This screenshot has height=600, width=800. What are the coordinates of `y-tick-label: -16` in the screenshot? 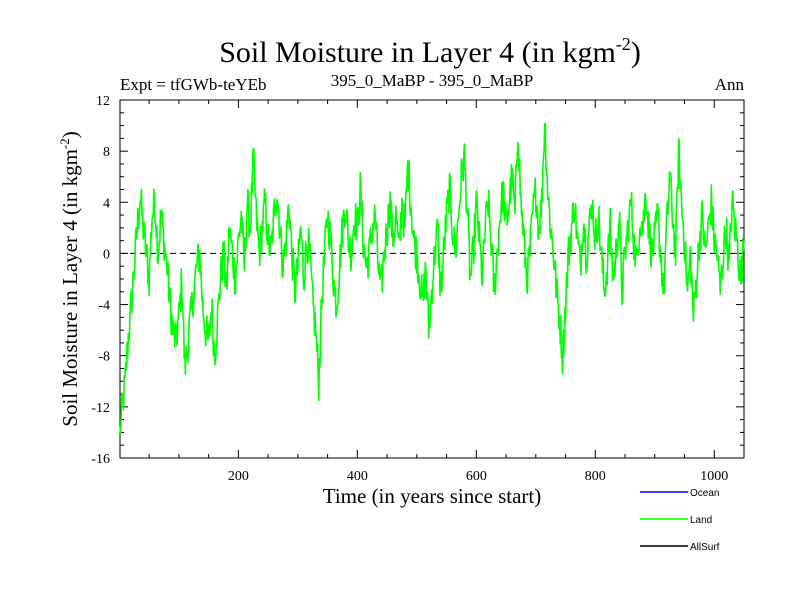 It's located at (100, 459).